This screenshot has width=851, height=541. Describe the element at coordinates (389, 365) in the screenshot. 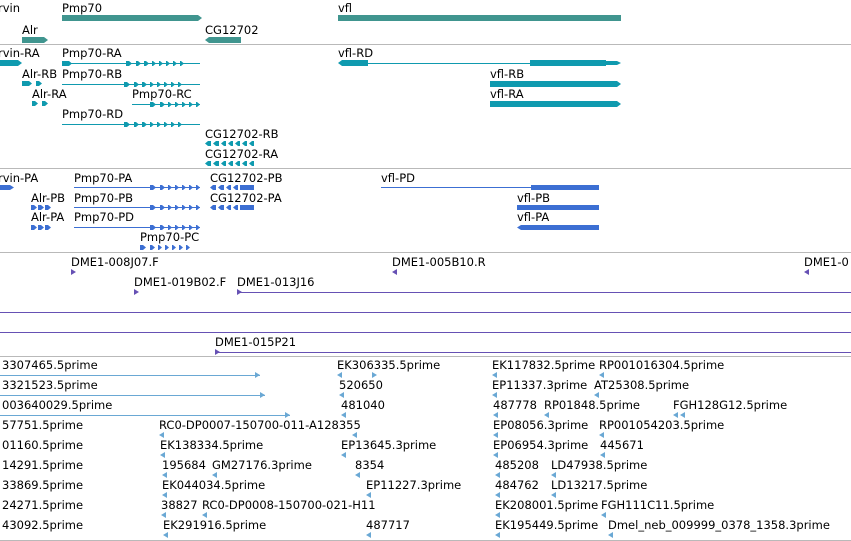

I see `feature-label: EK306335.5prime` at that location.